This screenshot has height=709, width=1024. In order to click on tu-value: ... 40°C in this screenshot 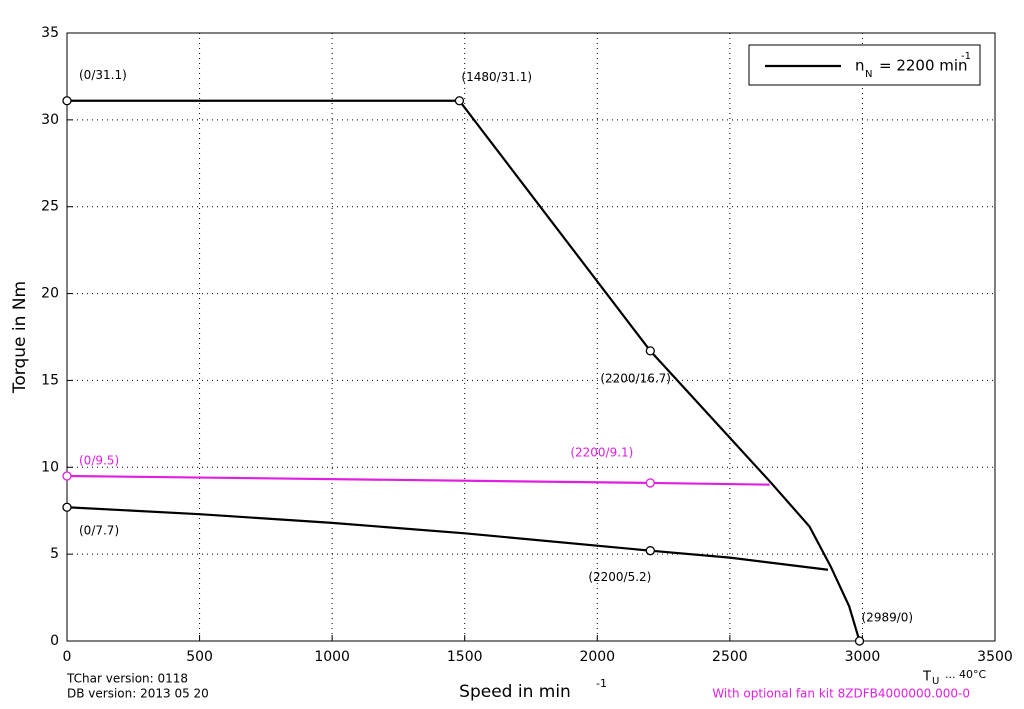, I will do `click(965, 674)`.